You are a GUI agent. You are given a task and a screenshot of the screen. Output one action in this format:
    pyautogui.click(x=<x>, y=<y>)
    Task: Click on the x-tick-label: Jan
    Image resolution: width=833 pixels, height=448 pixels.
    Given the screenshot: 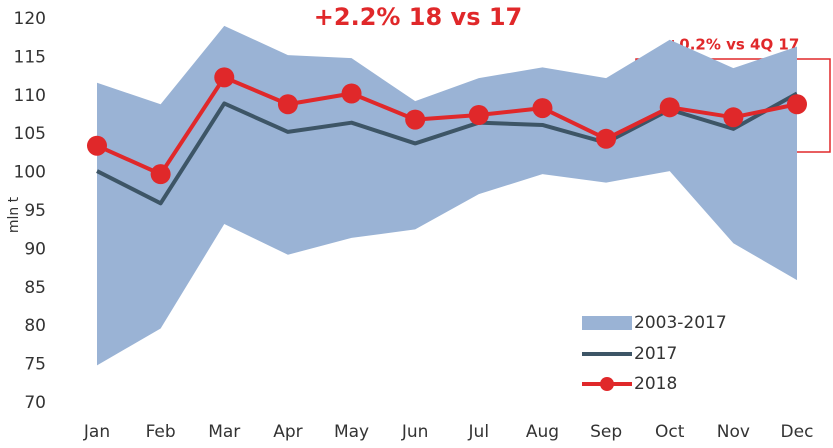 What is the action you would take?
    pyautogui.click(x=96, y=432)
    